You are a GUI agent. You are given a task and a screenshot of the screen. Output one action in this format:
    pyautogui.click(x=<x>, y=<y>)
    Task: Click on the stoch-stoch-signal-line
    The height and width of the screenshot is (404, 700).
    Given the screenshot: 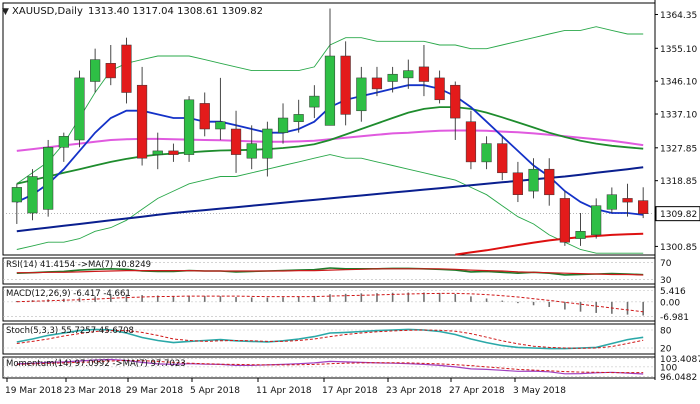 What is the action you would take?
    pyautogui.click(x=330, y=339)
    